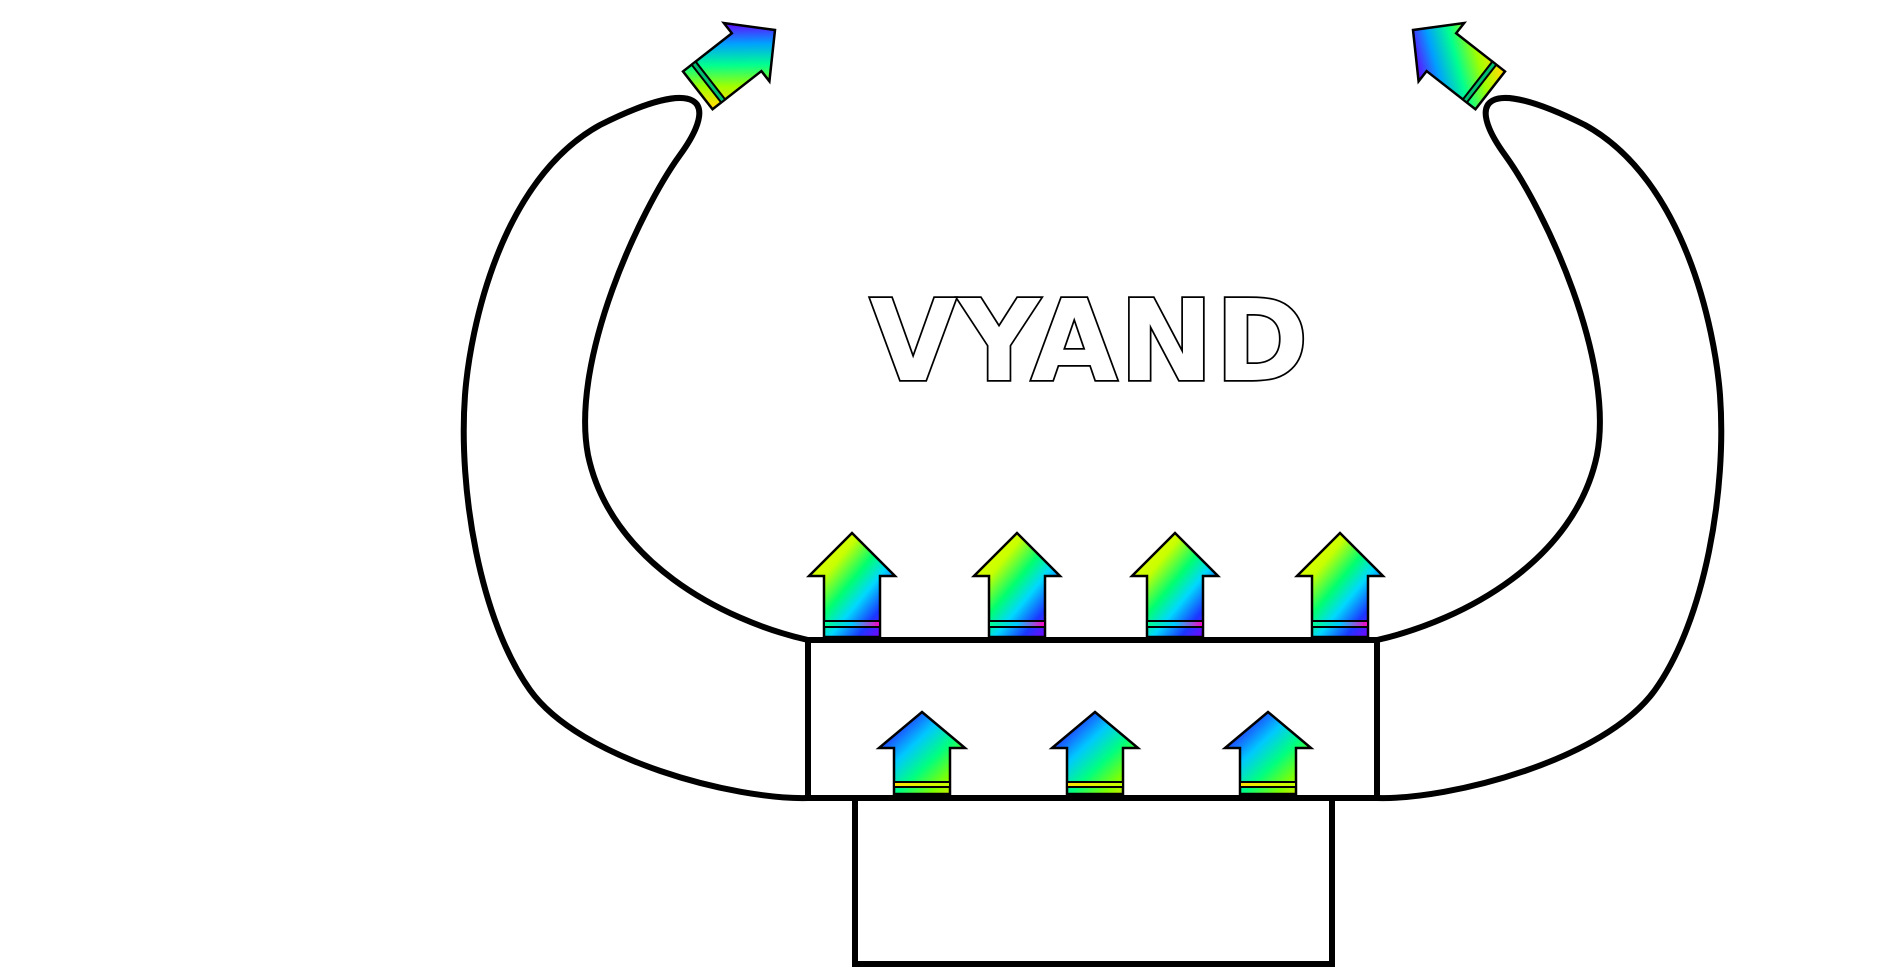 The image size is (1890, 969). What do you see at coordinates (1096, 585) in the screenshot?
I see `upper-arrow-row` at bounding box center [1096, 585].